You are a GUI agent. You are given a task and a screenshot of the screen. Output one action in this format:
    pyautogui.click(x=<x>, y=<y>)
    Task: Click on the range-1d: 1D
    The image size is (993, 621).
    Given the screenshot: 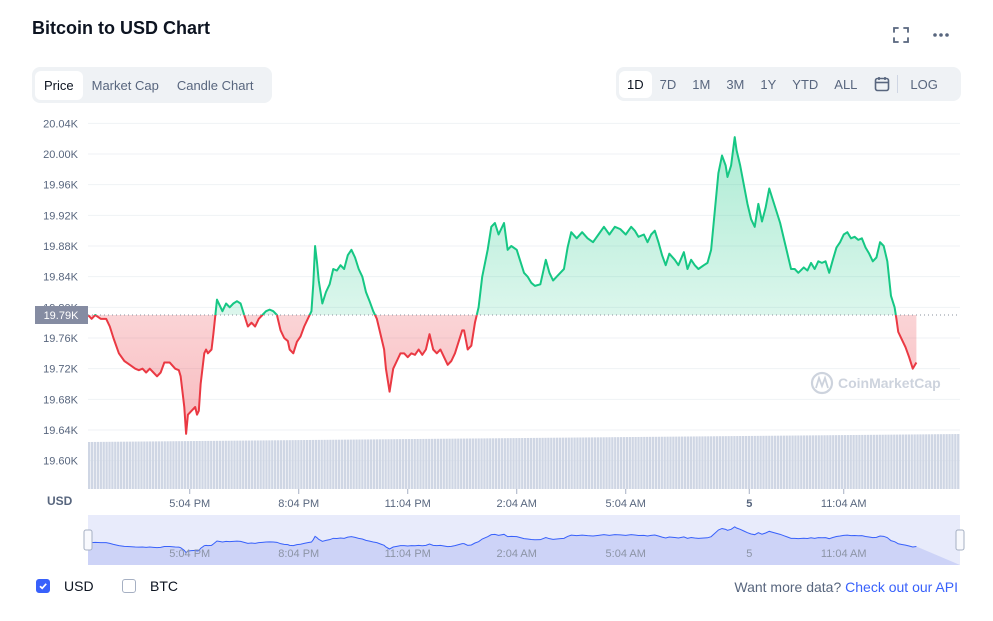 What is the action you would take?
    pyautogui.click(x=635, y=84)
    